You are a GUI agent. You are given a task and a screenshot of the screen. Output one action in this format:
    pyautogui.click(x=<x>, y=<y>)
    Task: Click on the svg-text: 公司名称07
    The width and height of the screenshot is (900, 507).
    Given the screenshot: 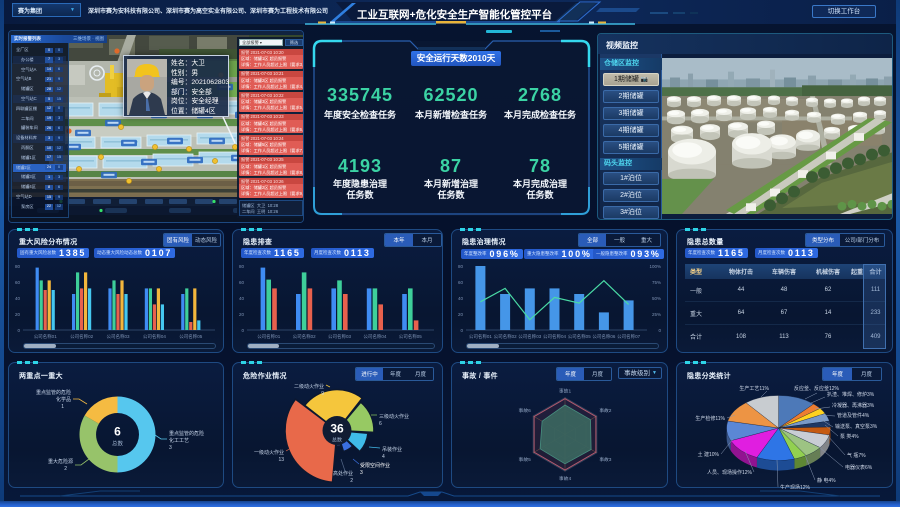 What is the action you would take?
    pyautogui.click(x=629, y=336)
    